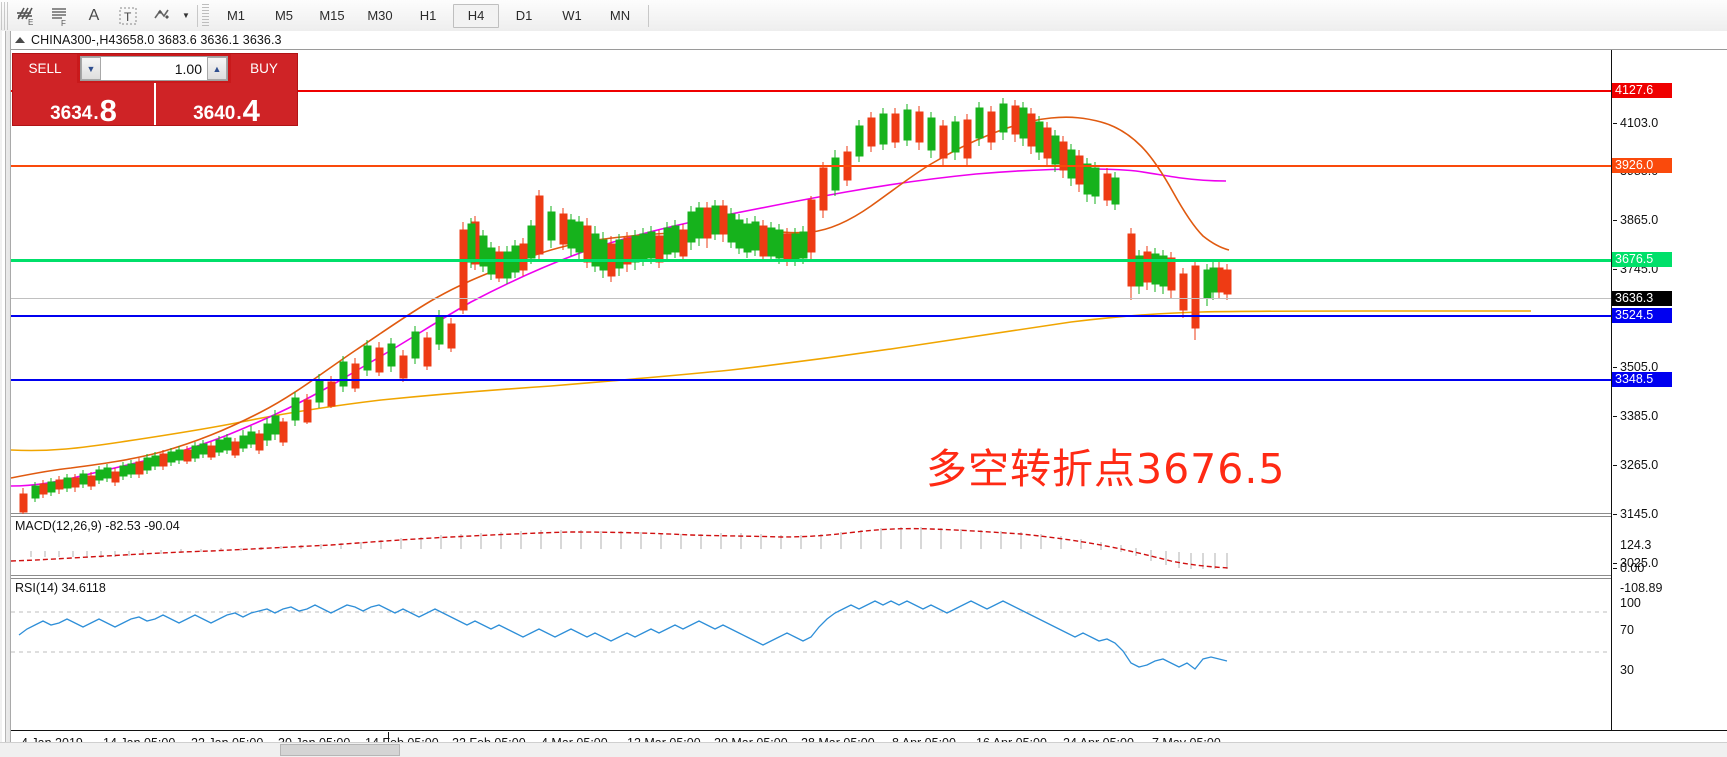 The width and height of the screenshot is (1727, 757). Describe the element at coordinates (198, 40) in the screenshot. I see `chart-ohlc-values: 3658.0 3683.6 3636.1 3636.3` at that location.